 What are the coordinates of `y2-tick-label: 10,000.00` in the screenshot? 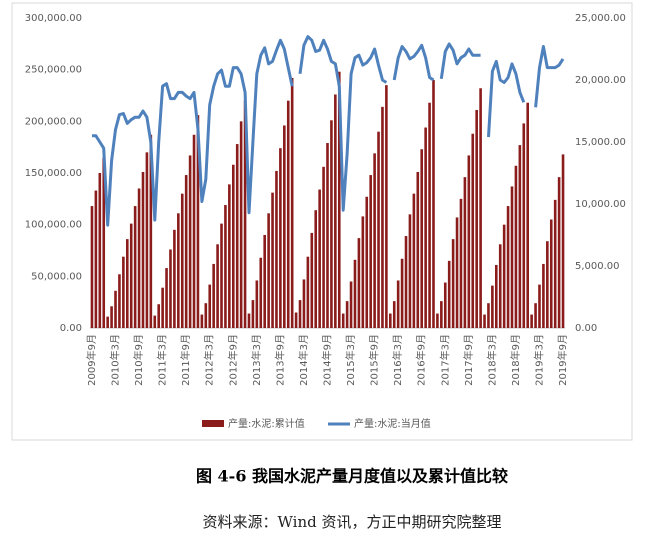 It's located at (600, 204).